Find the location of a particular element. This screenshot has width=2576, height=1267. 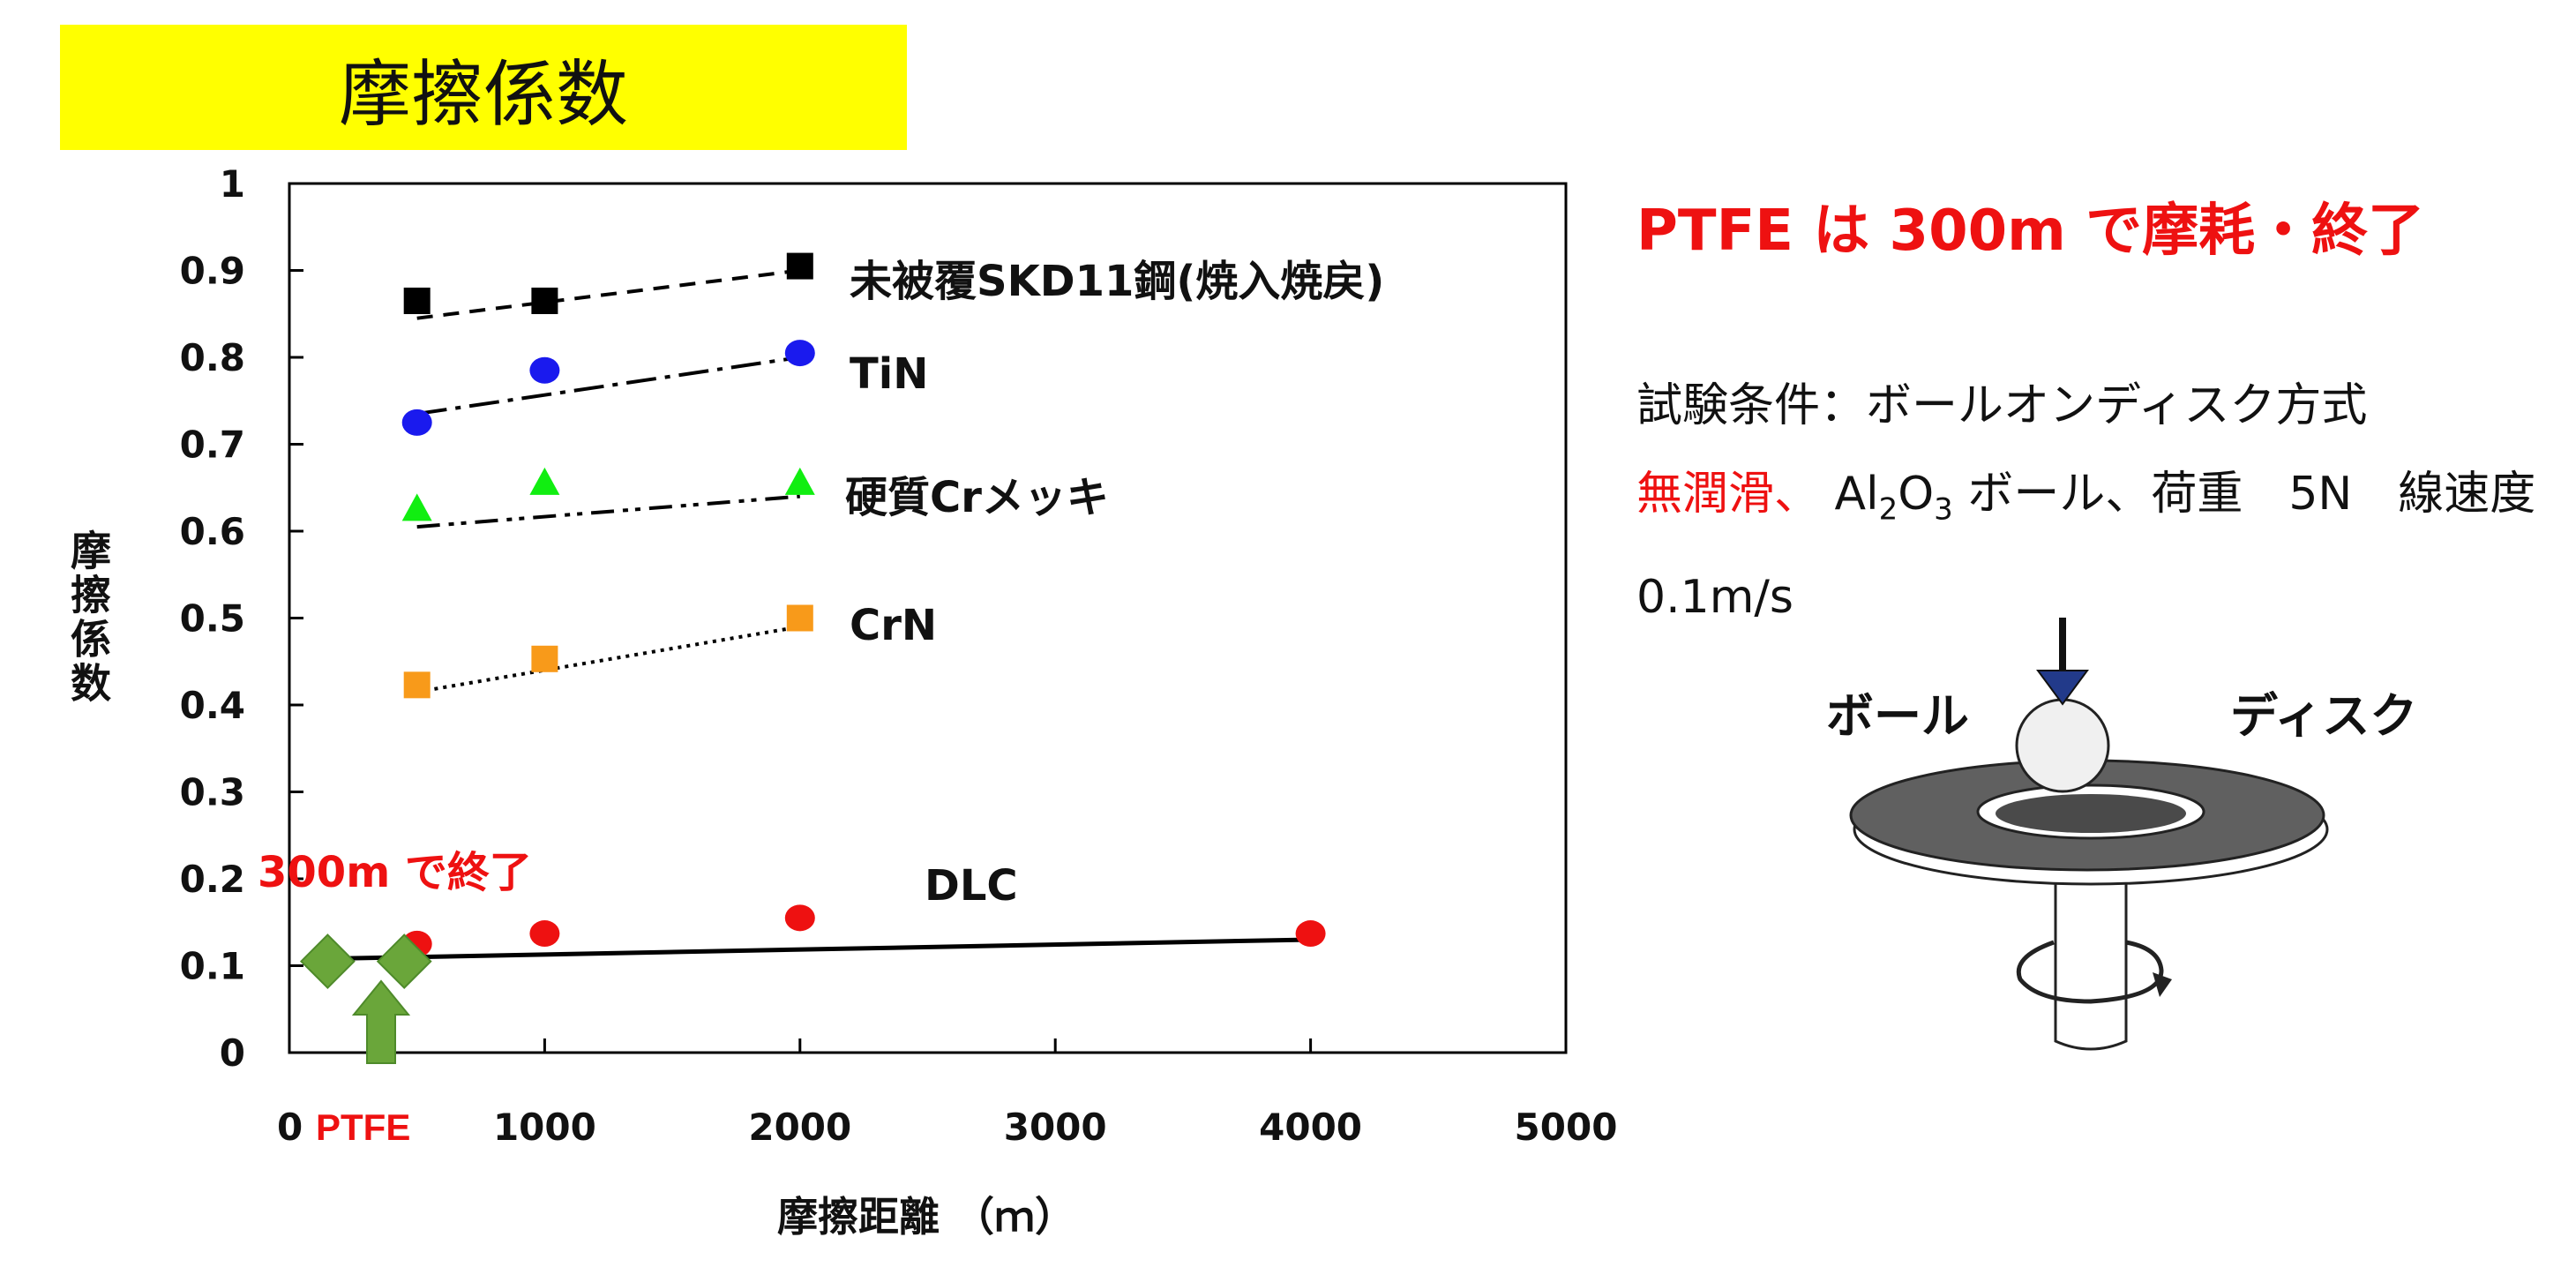

title-banner: 摩擦係数 is located at coordinates (484, 87).